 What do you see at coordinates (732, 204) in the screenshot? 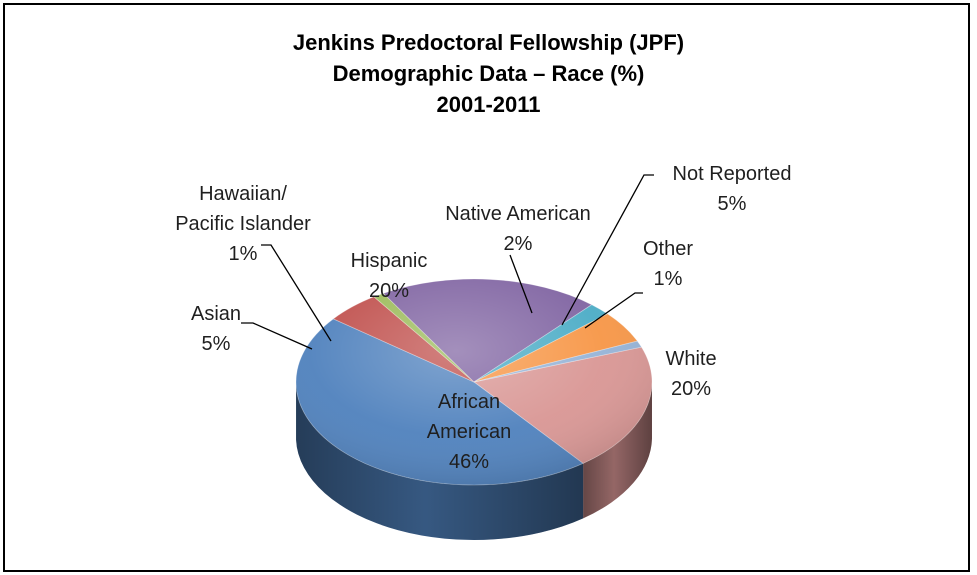
I see `pie-value-label-6: 5%` at bounding box center [732, 204].